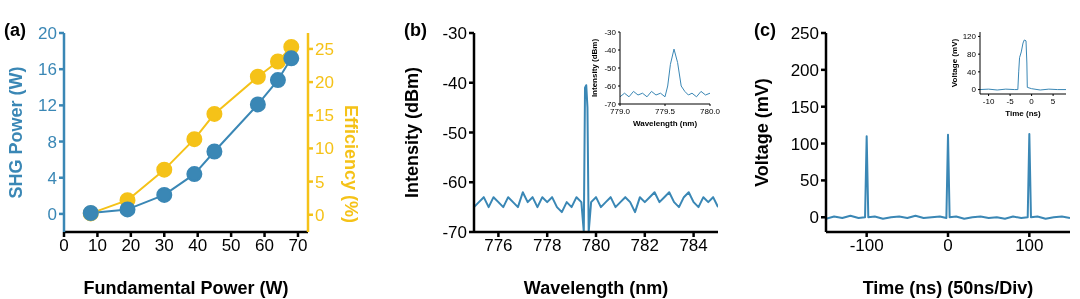 The height and width of the screenshot is (299, 1080). I want to click on chart-title: (c), so click(765, 30).